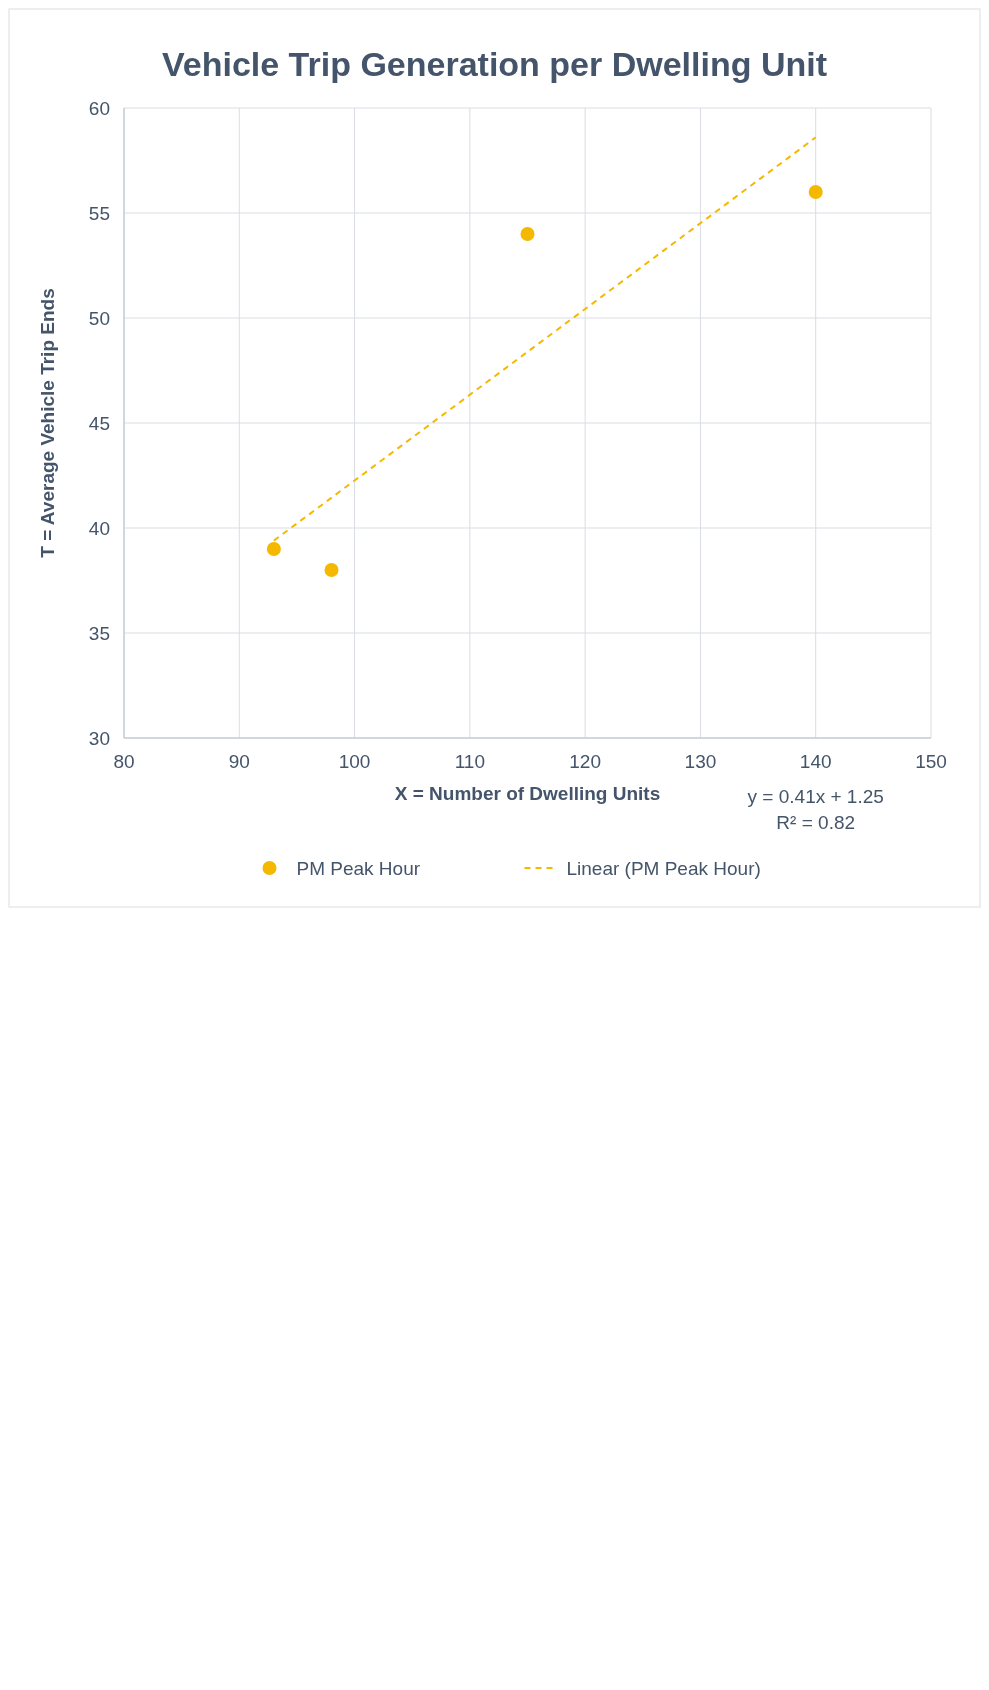 The width and height of the screenshot is (989, 1690). I want to click on y-tick-label: 60, so click(99, 108).